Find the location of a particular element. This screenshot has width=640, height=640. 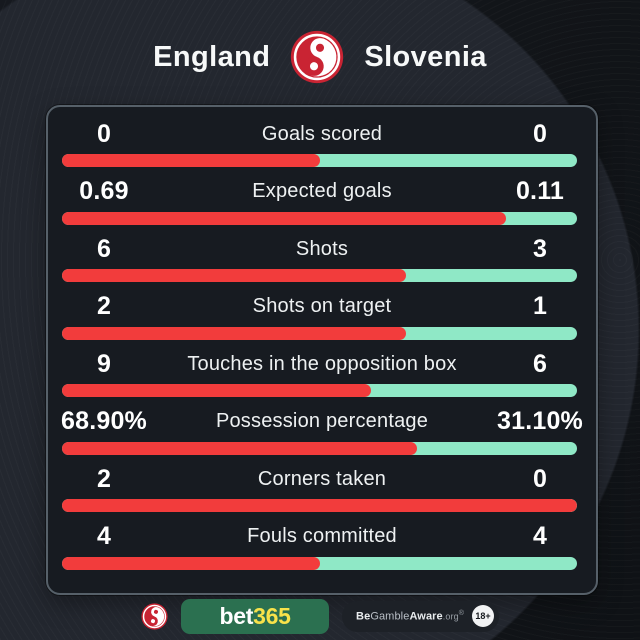

brand-bet-text: bet is located at coordinates (236, 615).